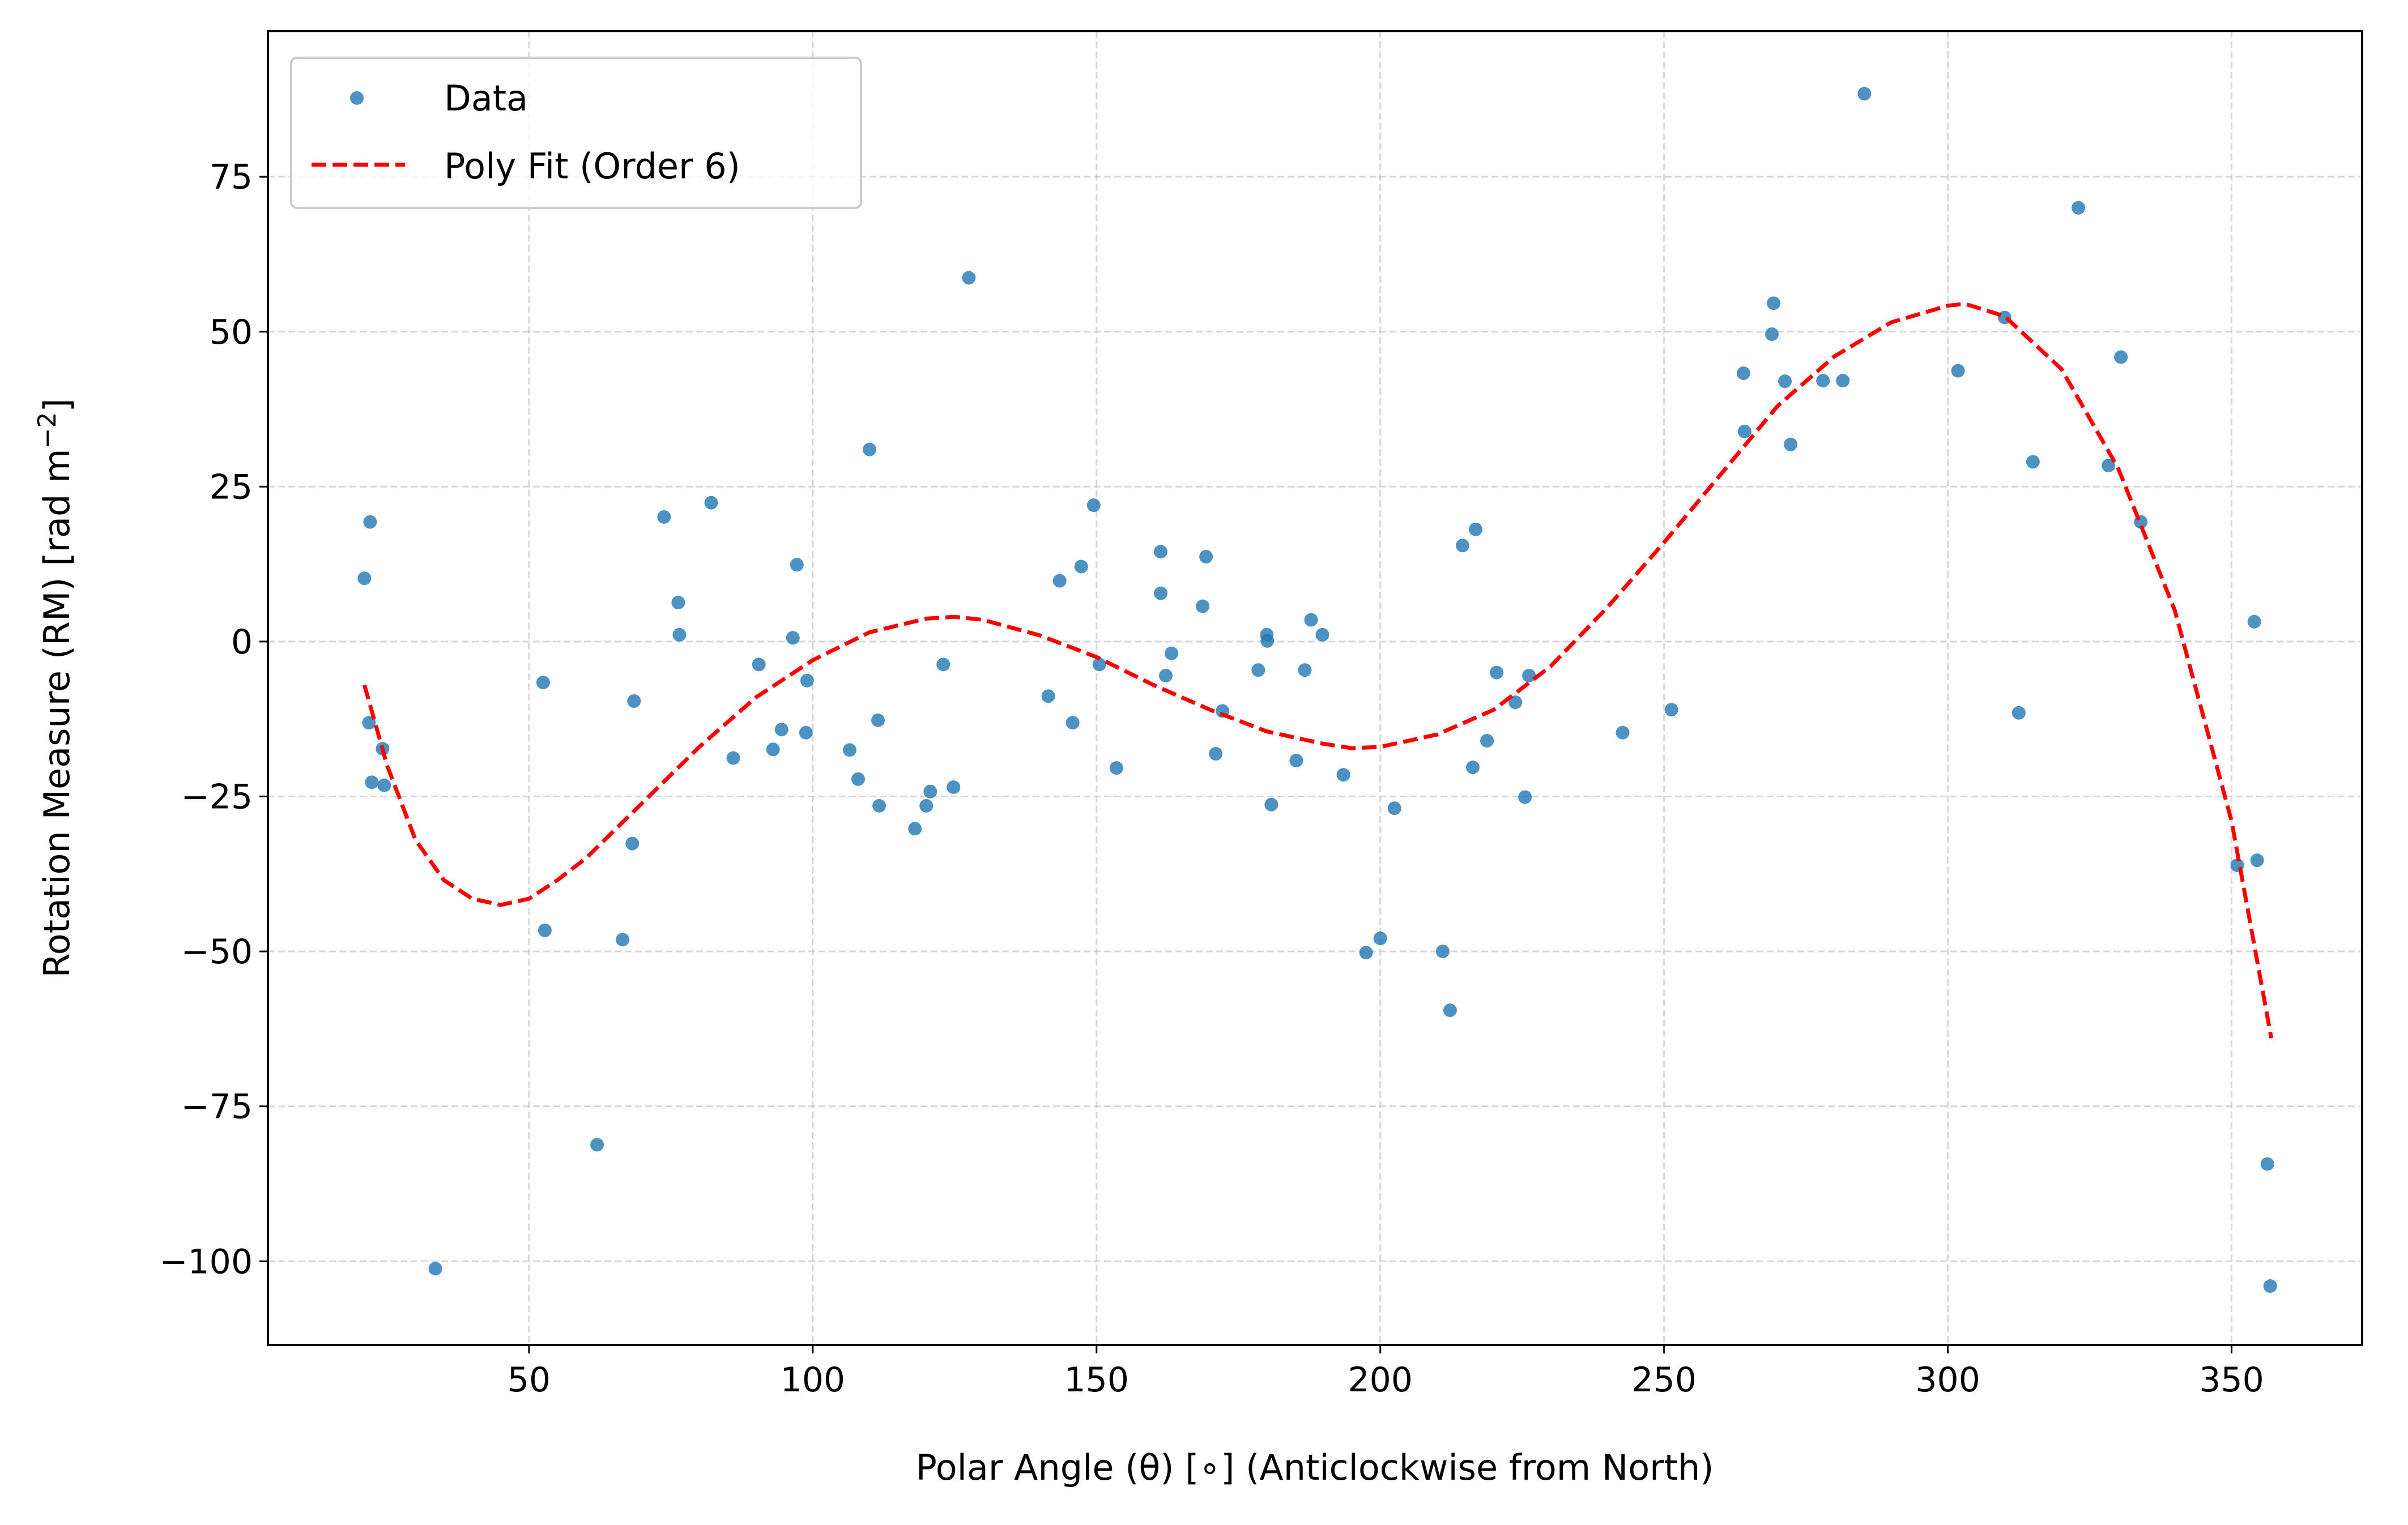 The height and width of the screenshot is (1525, 2408). I want to click on y-axis-label-superscript: −2, so click(47, 431).